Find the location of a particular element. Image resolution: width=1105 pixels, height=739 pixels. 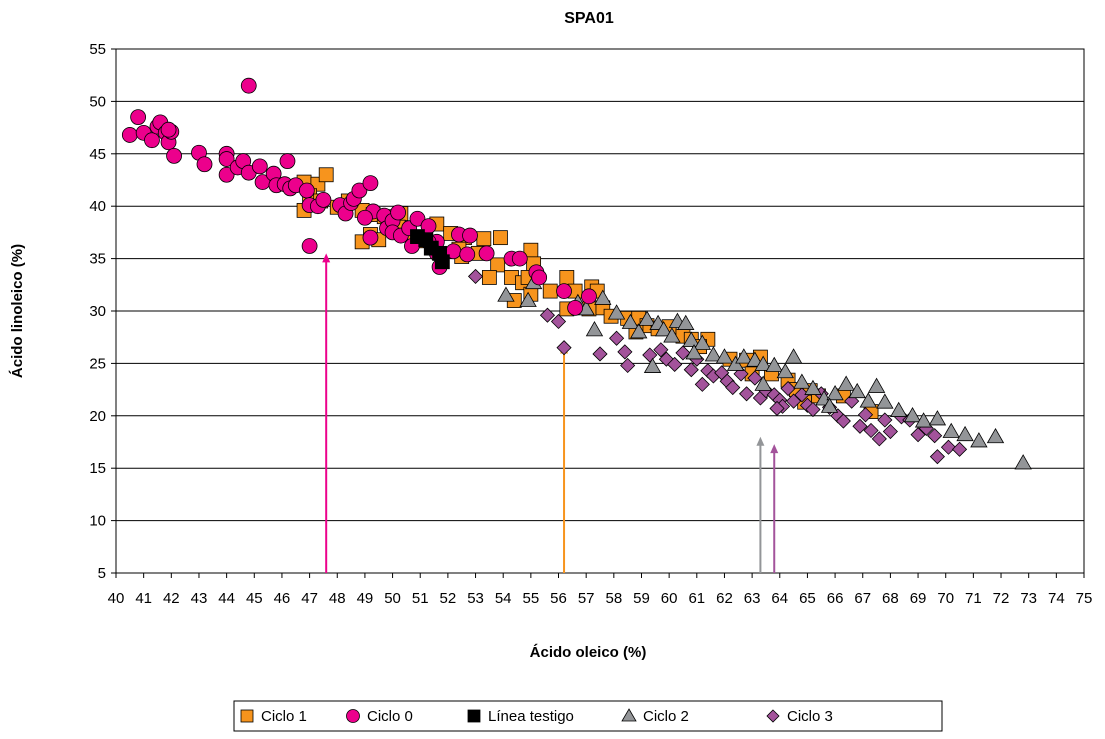

x-tick-label: 69 is located at coordinates (918, 598).